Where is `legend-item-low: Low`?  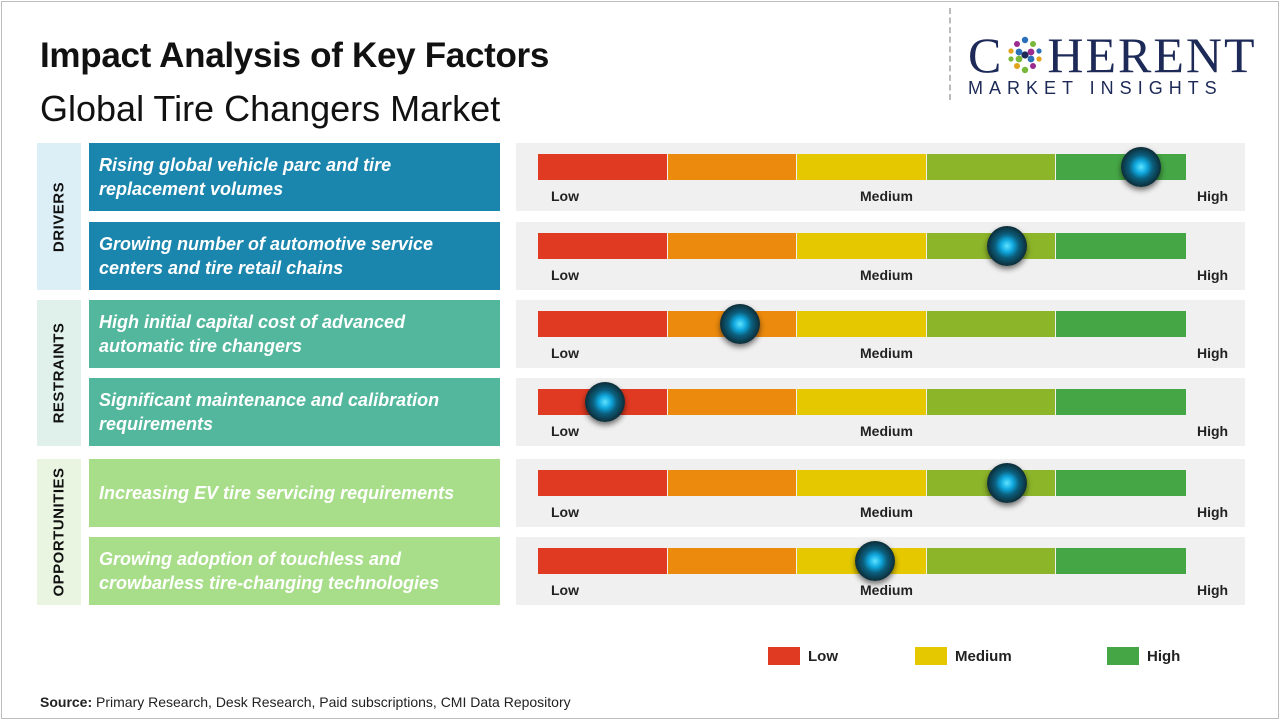 legend-item-low: Low is located at coordinates (803, 656).